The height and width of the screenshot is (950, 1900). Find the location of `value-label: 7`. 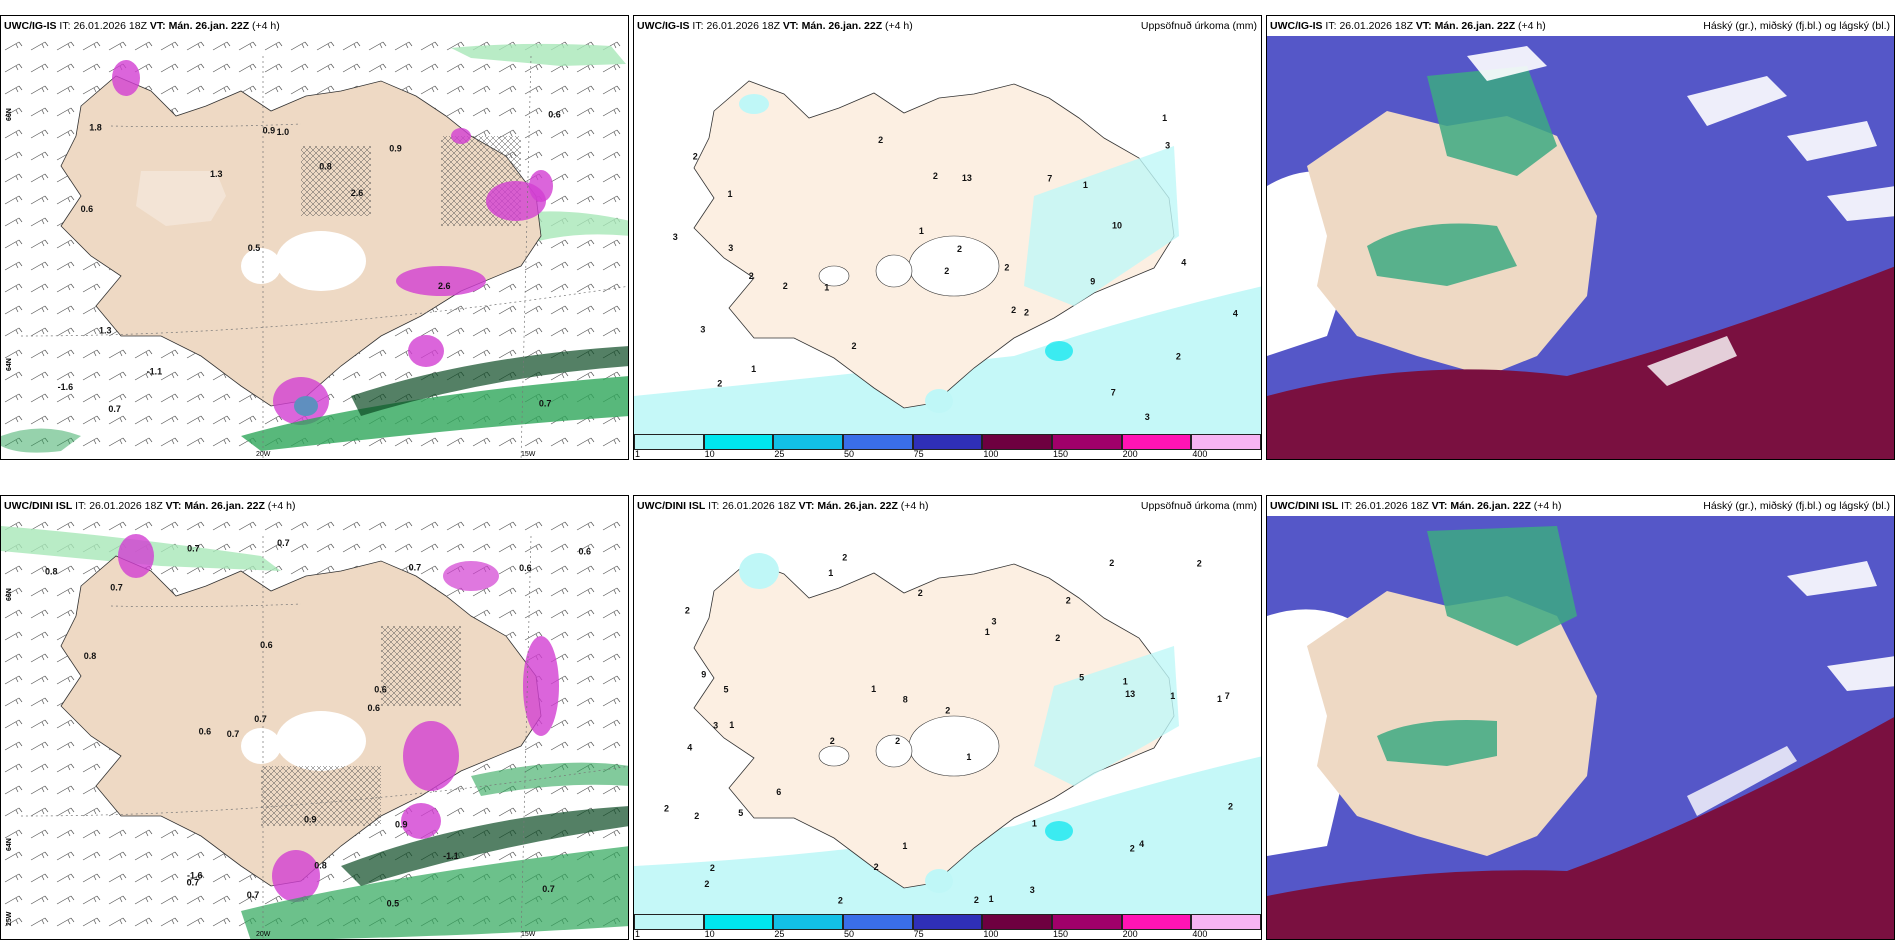

value-label: 7 is located at coordinates (1227, 696).